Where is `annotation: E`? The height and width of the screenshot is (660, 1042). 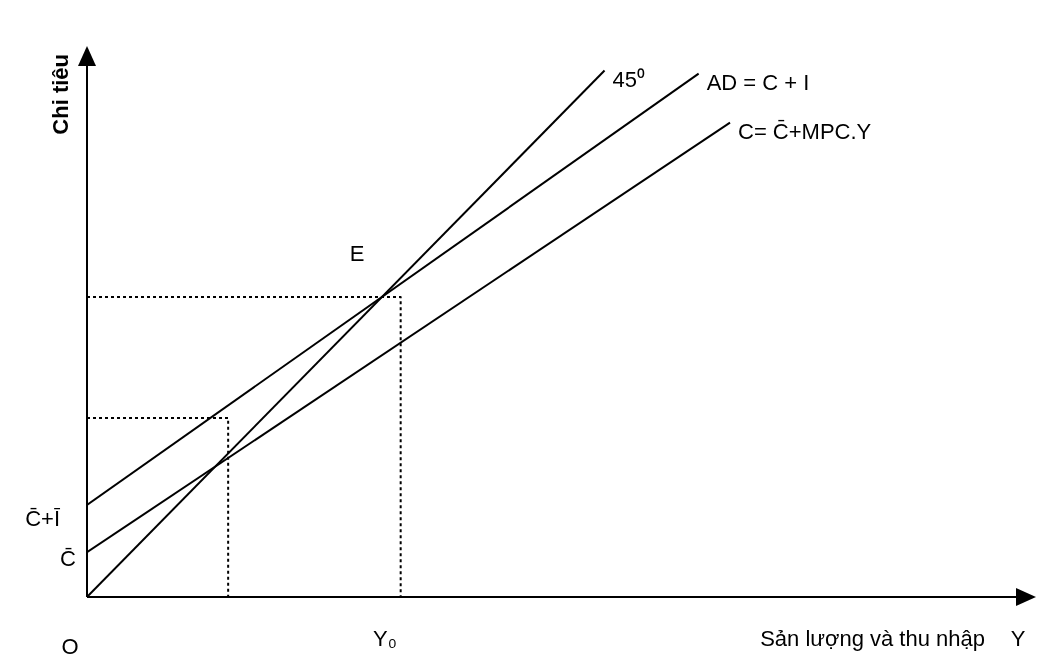
annotation: E is located at coordinates (357, 254).